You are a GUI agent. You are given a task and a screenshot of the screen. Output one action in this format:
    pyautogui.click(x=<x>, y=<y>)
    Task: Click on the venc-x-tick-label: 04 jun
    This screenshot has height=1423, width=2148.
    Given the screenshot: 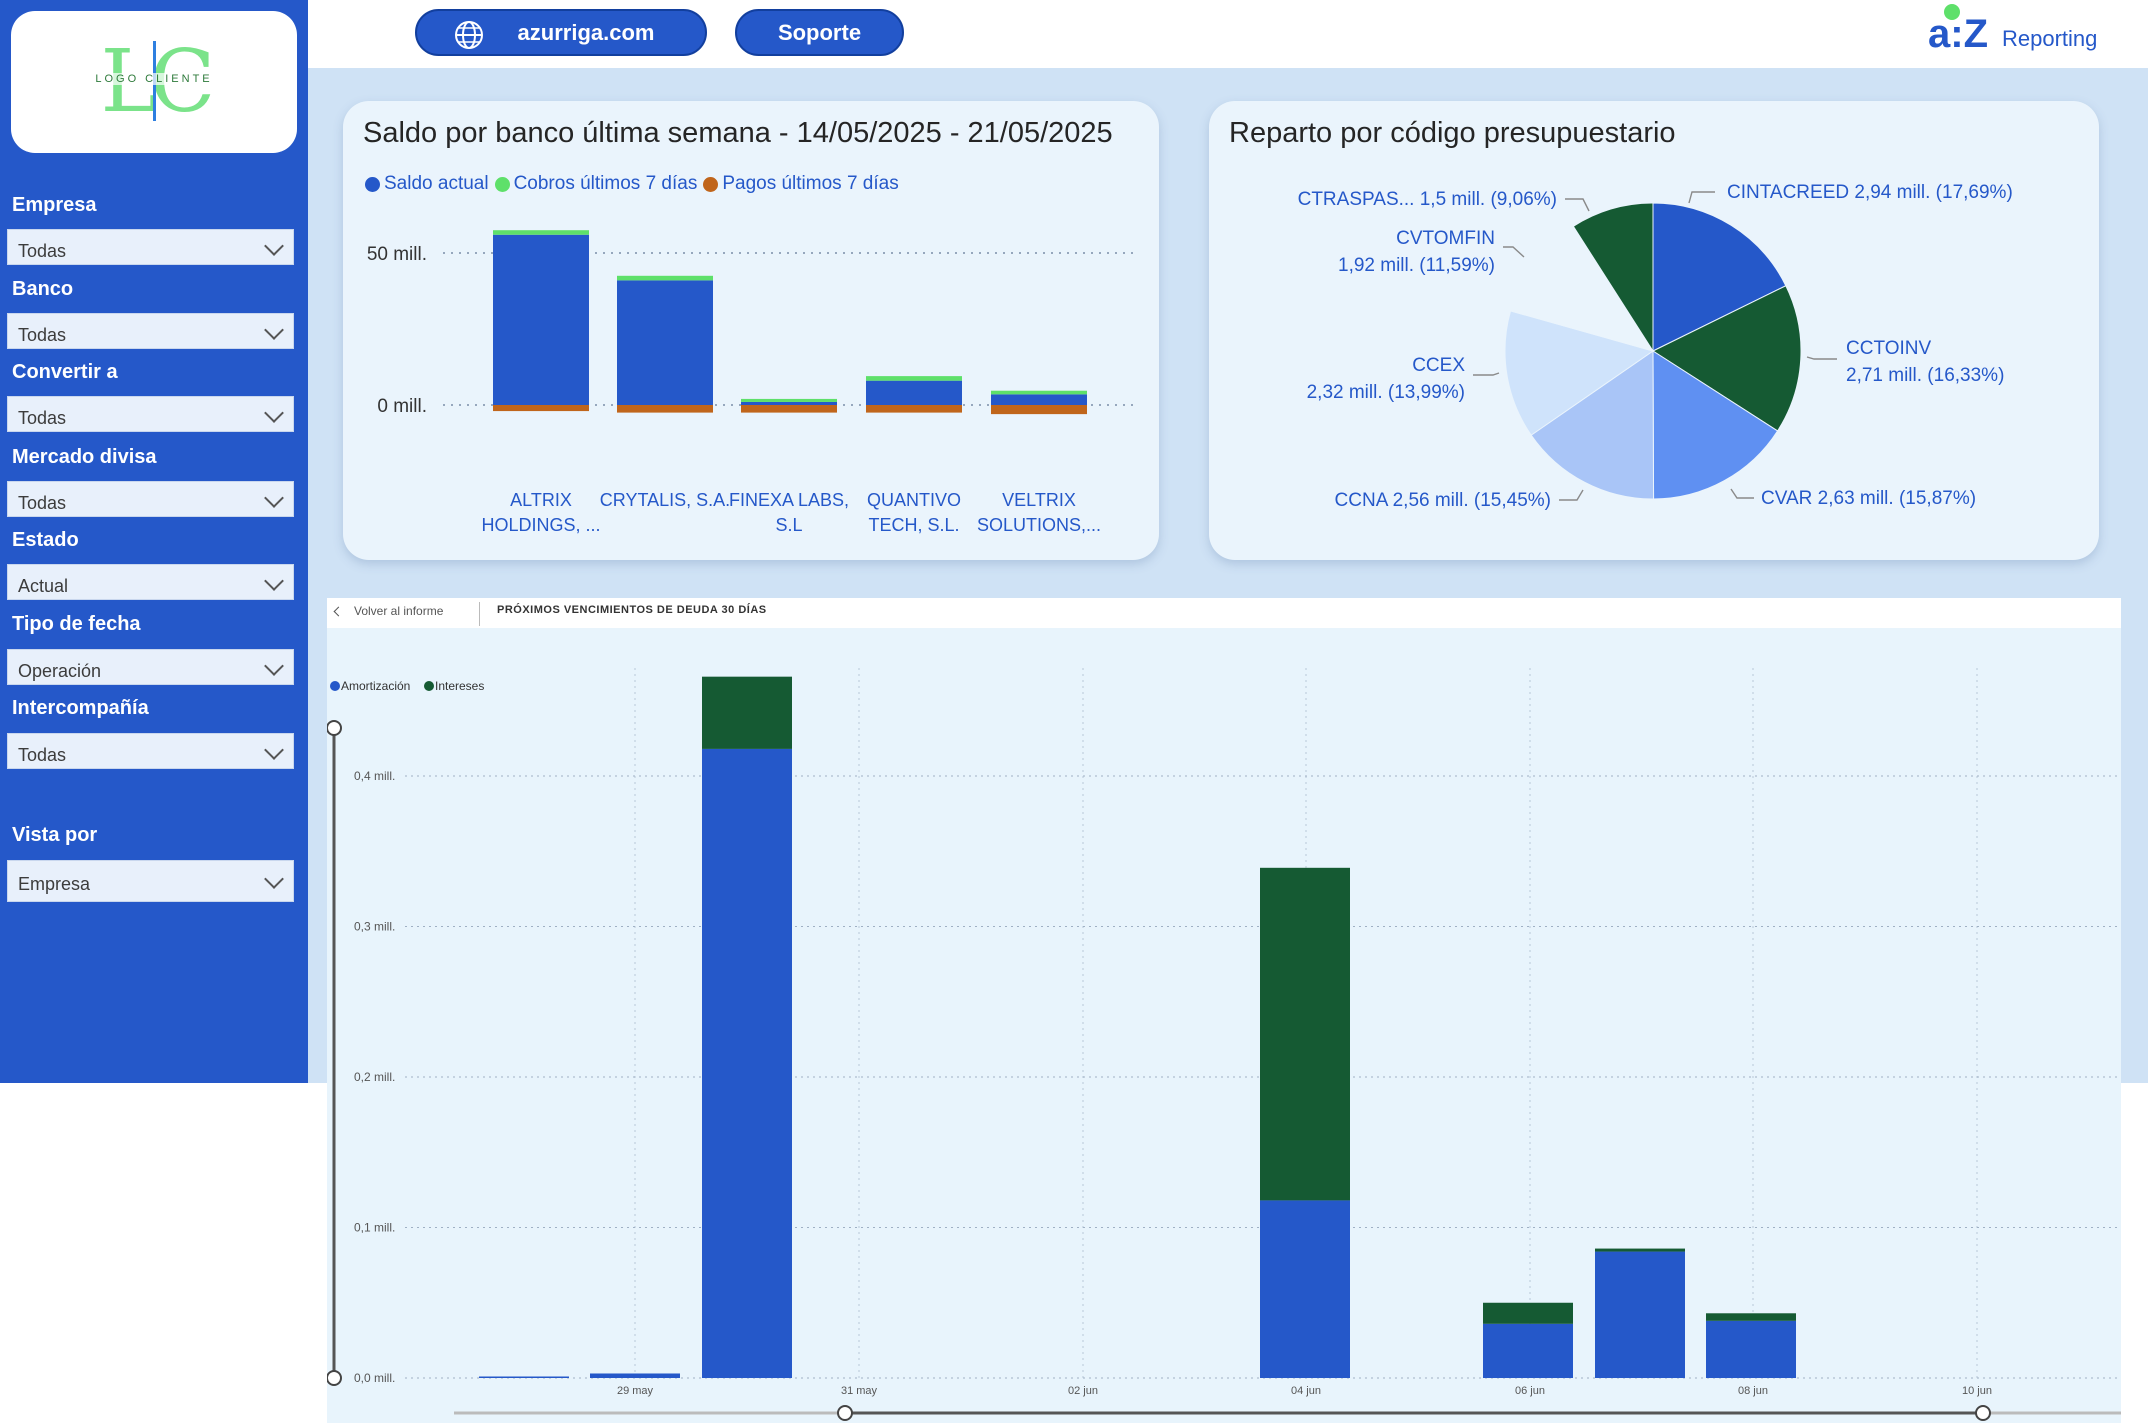 What is the action you would take?
    pyautogui.click(x=1306, y=1391)
    